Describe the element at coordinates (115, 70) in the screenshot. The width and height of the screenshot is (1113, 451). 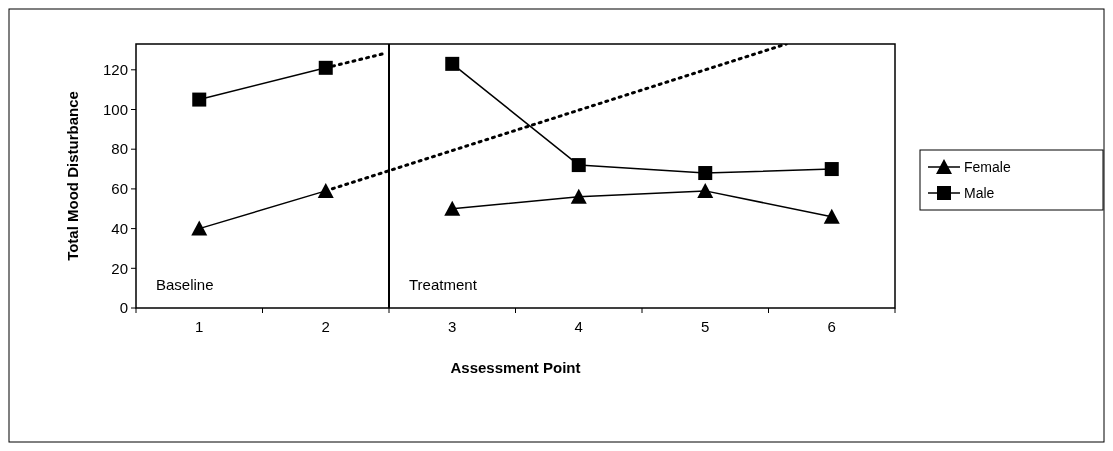
I see `y-tick-label: 120` at that location.